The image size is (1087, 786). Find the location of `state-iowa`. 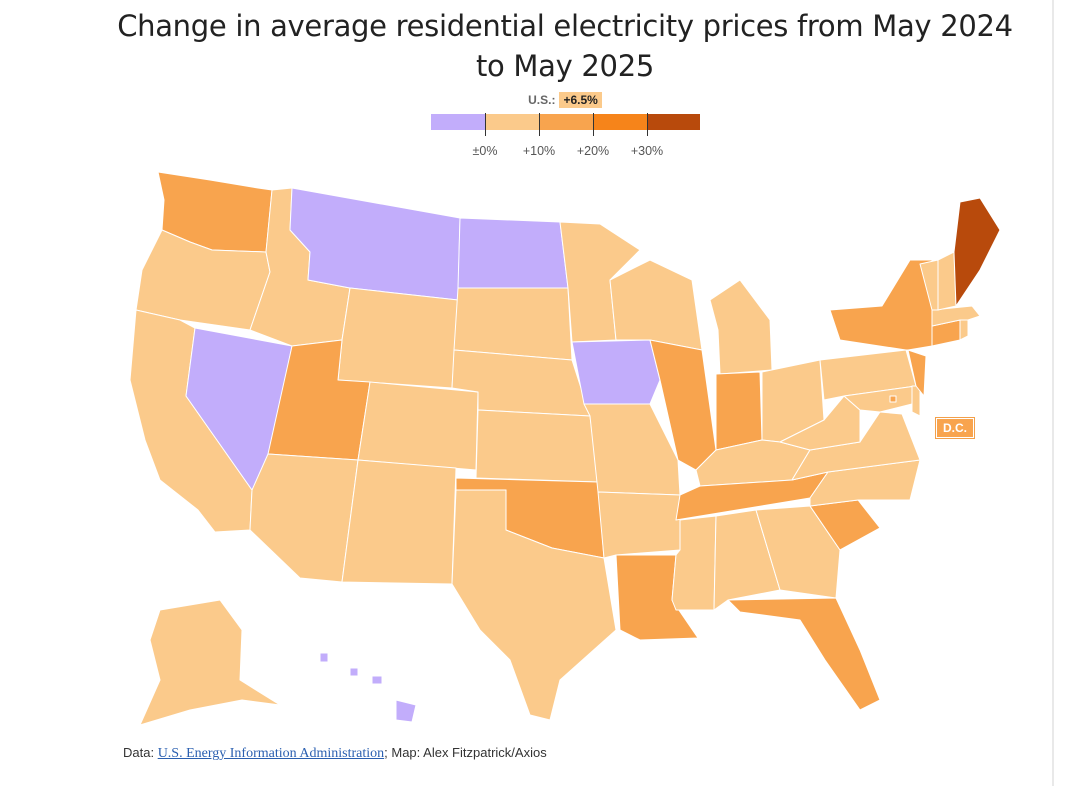

state-iowa is located at coordinates (616, 372).